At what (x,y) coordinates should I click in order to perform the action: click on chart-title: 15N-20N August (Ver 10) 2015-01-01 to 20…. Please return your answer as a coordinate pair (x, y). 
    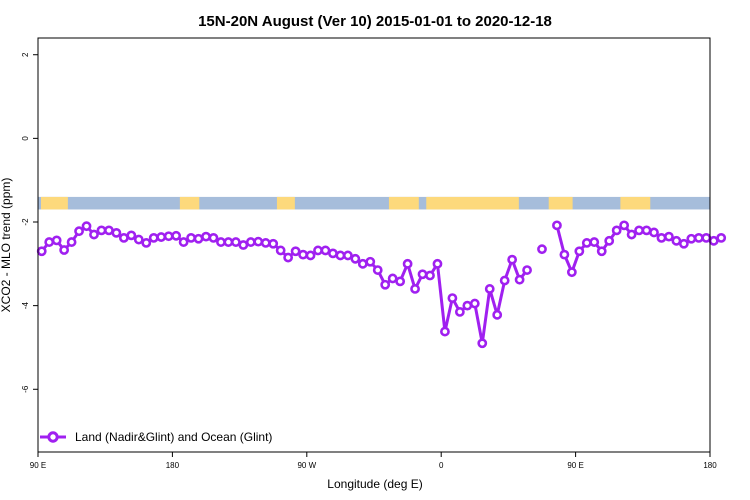
    Looking at the image, I should click on (375, 21).